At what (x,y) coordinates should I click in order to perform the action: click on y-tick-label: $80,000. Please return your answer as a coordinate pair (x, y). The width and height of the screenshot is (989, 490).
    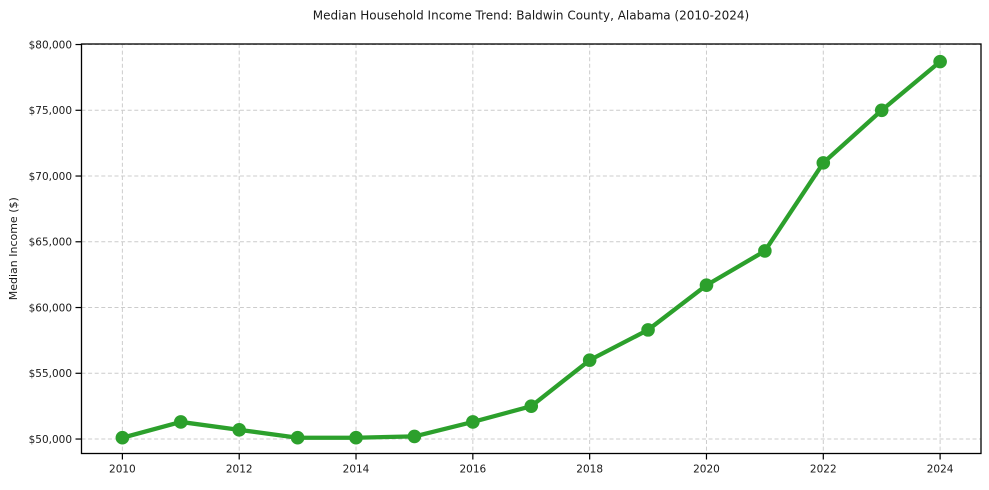
    Looking at the image, I should click on (50, 45).